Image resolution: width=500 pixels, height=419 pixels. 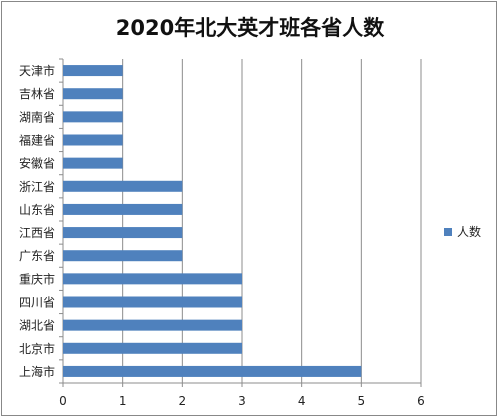 What do you see at coordinates (37, 70) in the screenshot?
I see `y-tick-label: 天津市` at bounding box center [37, 70].